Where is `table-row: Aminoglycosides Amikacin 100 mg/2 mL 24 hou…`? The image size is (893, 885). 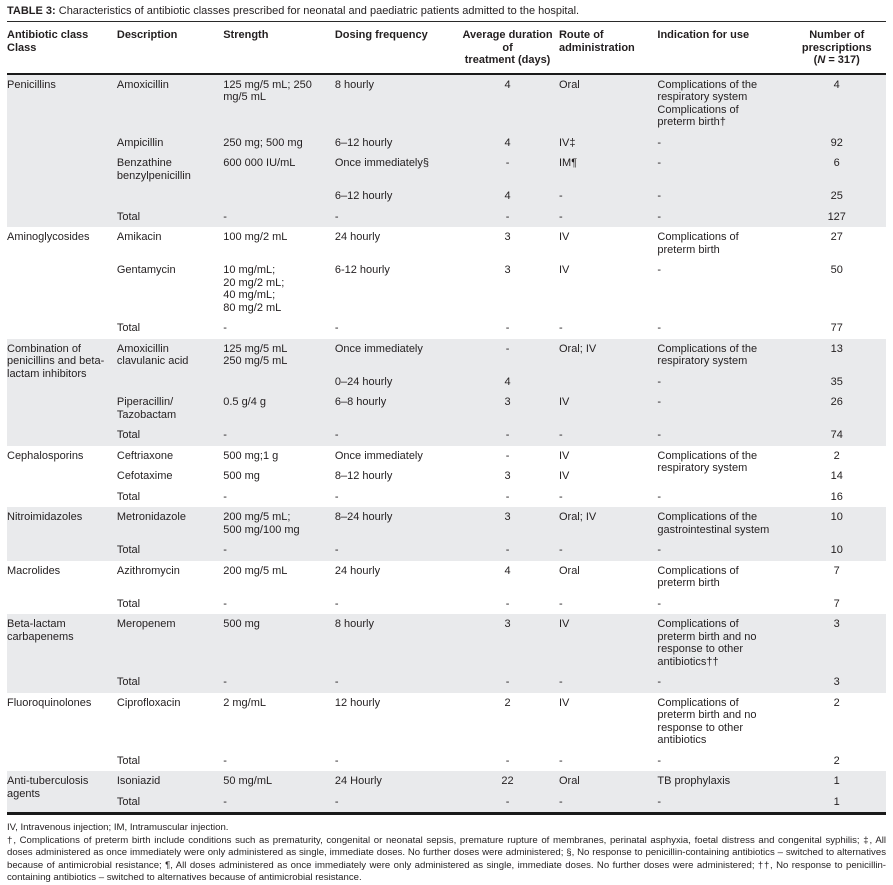
table-row: Aminoglycosides Amikacin 100 mg/2 mL 24 hou… is located at coordinates (446, 243).